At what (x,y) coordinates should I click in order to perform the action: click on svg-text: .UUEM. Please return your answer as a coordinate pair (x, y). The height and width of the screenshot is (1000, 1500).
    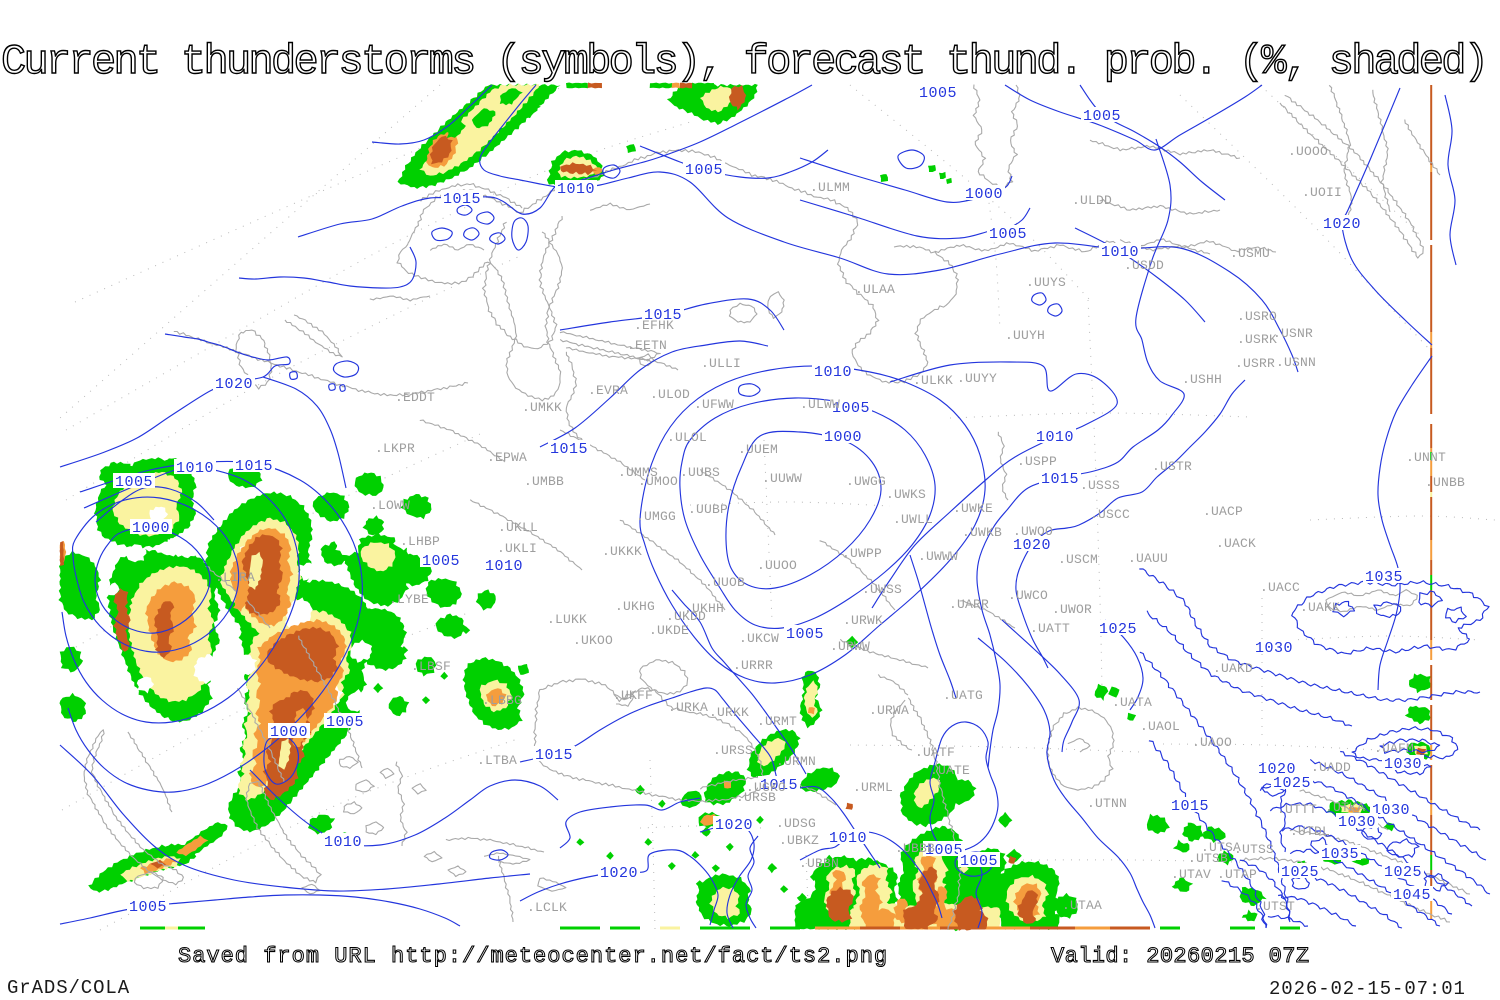
    Looking at the image, I should click on (758, 449).